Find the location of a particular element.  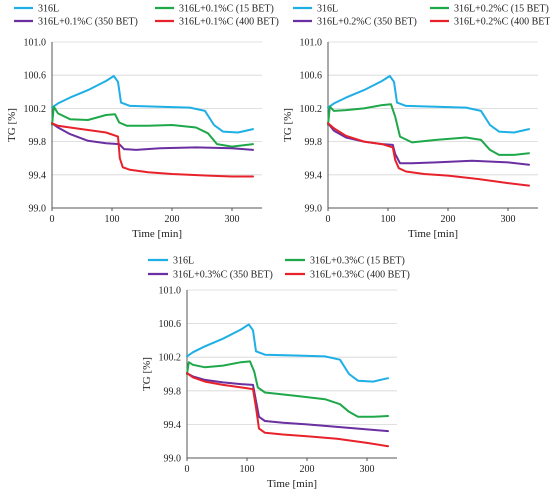

legend-label: 316L+0.2%C (15 BET) is located at coordinates (501, 9).